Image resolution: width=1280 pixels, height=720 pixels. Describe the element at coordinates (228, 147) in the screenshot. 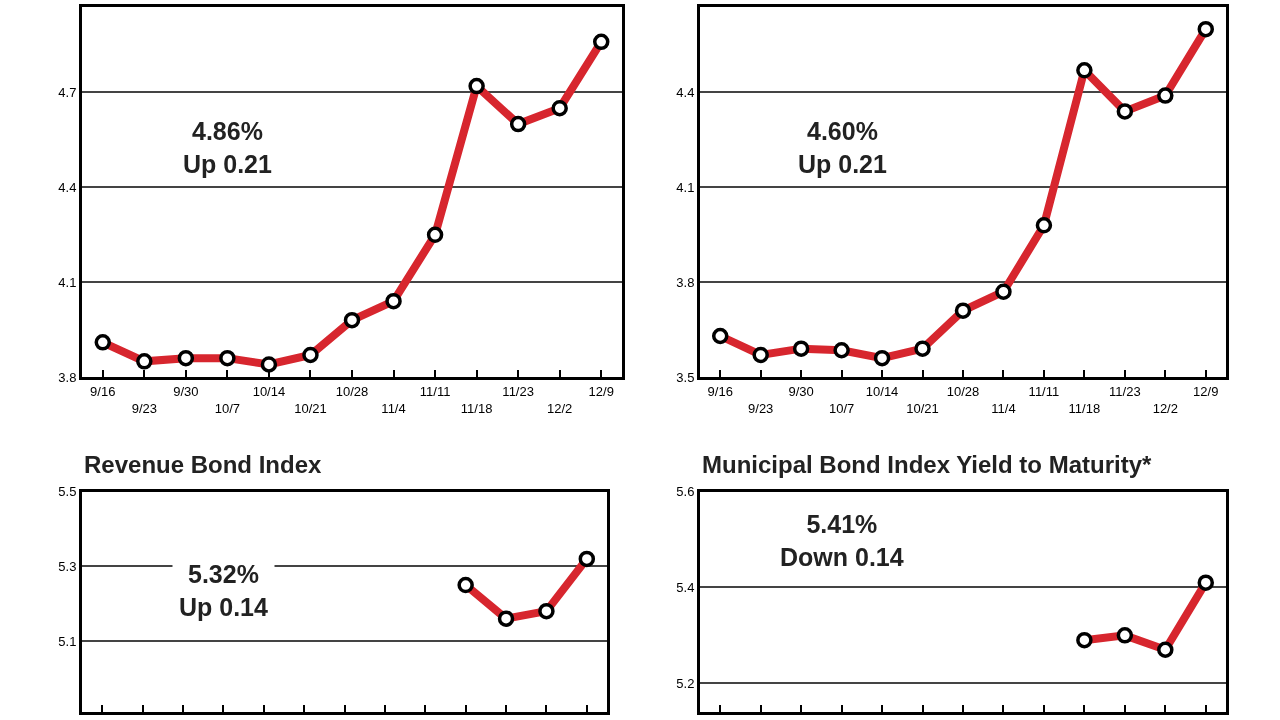

I see `annotation: 4.86% Up 0.21` at that location.